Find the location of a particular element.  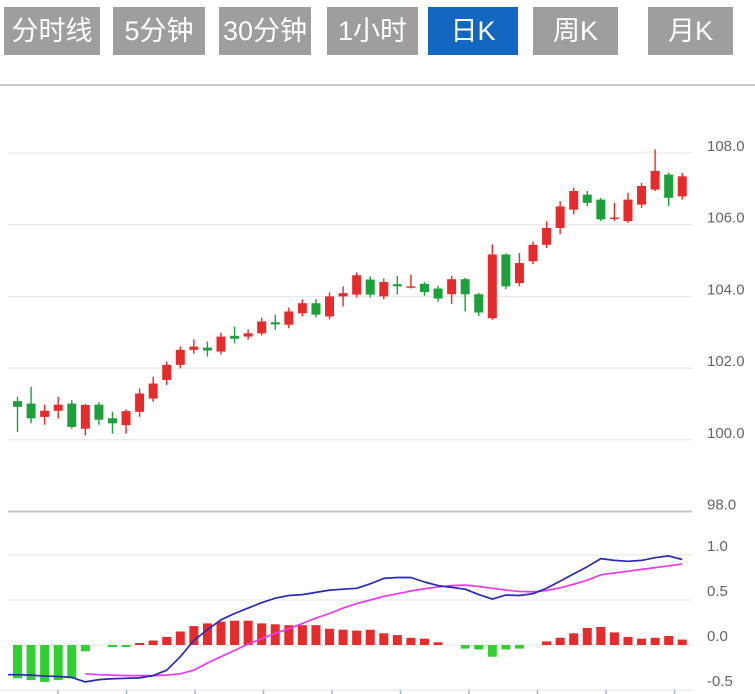

svg-text: 1.0 is located at coordinates (717, 546).